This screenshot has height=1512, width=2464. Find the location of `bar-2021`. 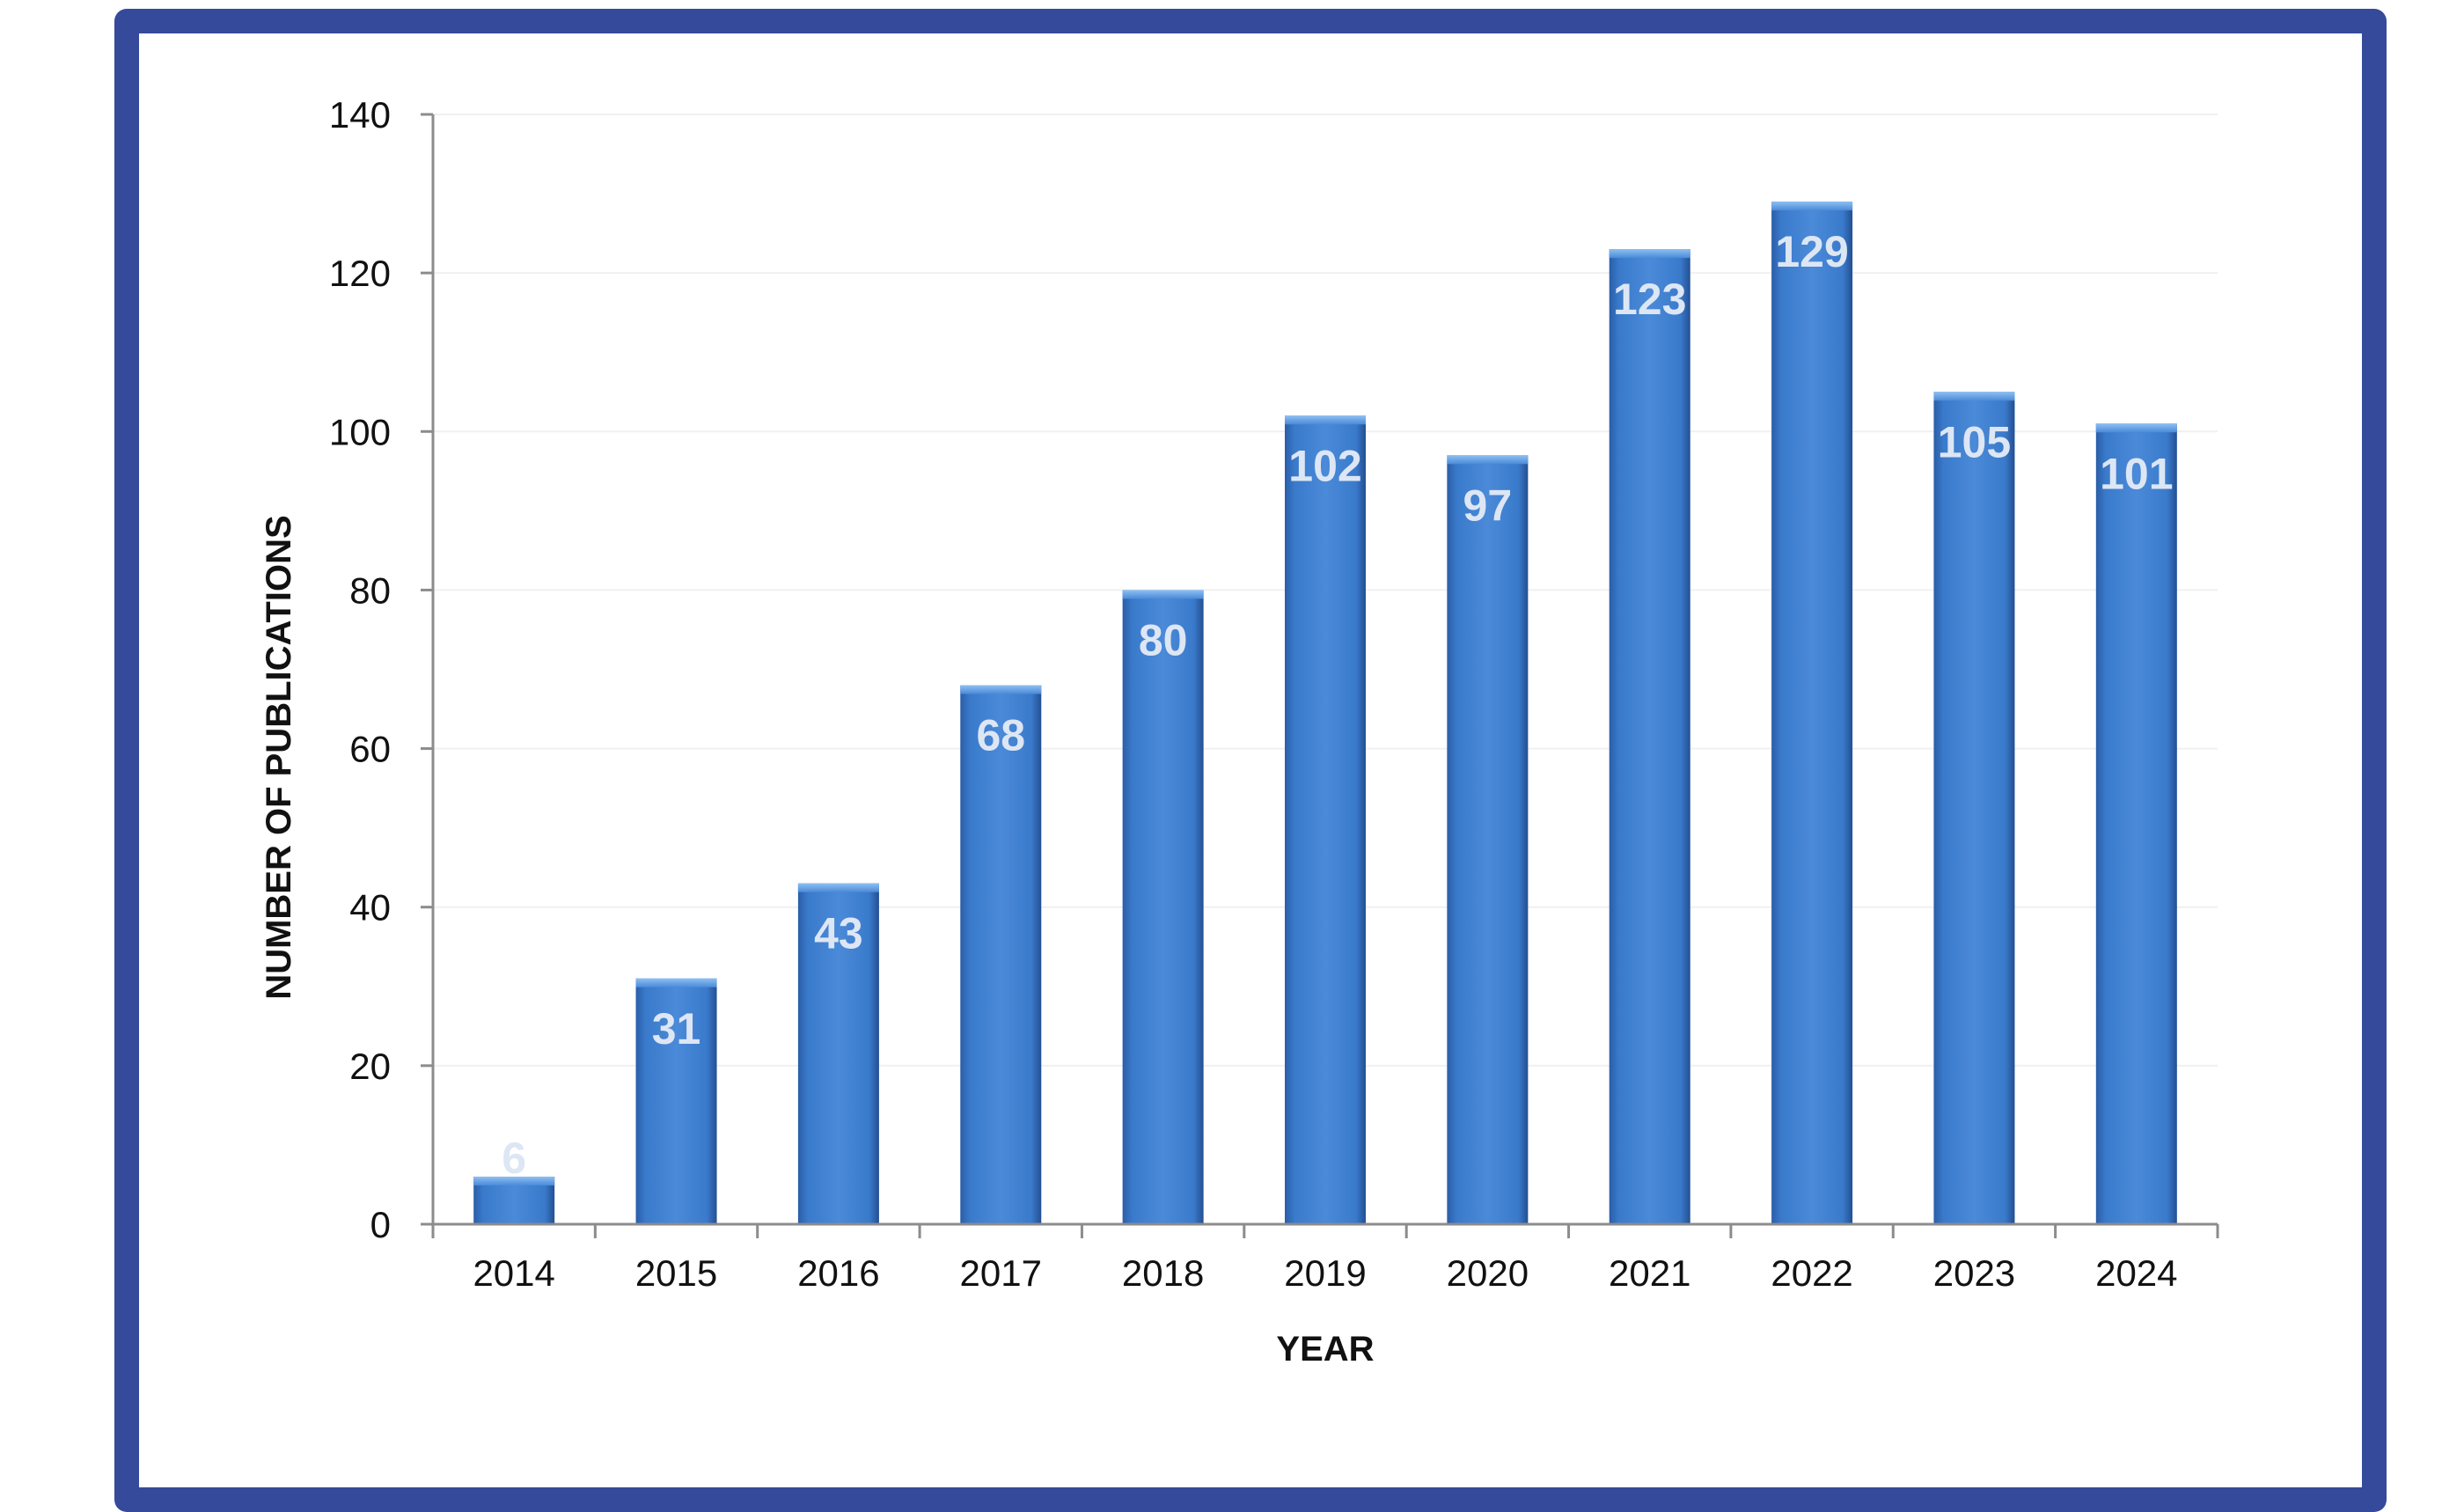

bar-2021 is located at coordinates (1649, 736).